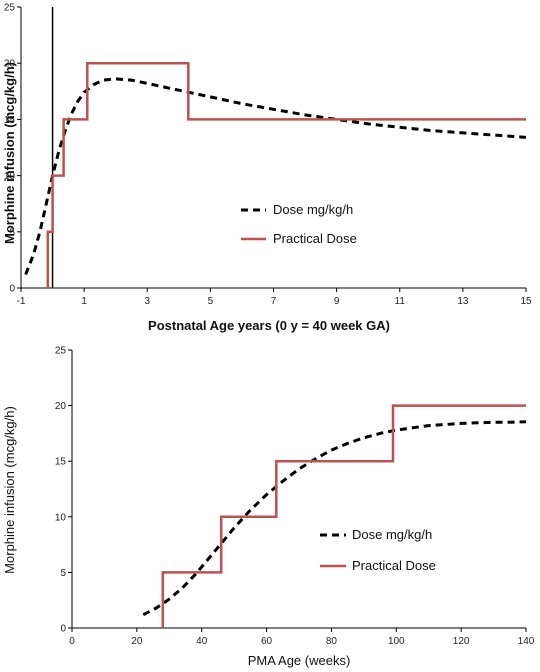 Image resolution: width=540 pixels, height=672 pixels. What do you see at coordinates (315, 238) in the screenshot?
I see `chart-1-legend-label-practical: Practical Dose` at bounding box center [315, 238].